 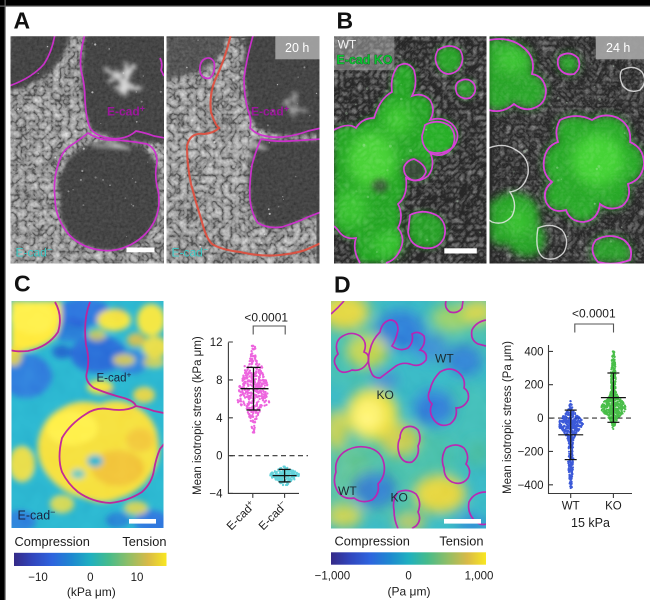 I want to click on svg-text: Mean isotropic stress (Pa μm), so click(x=508, y=417).